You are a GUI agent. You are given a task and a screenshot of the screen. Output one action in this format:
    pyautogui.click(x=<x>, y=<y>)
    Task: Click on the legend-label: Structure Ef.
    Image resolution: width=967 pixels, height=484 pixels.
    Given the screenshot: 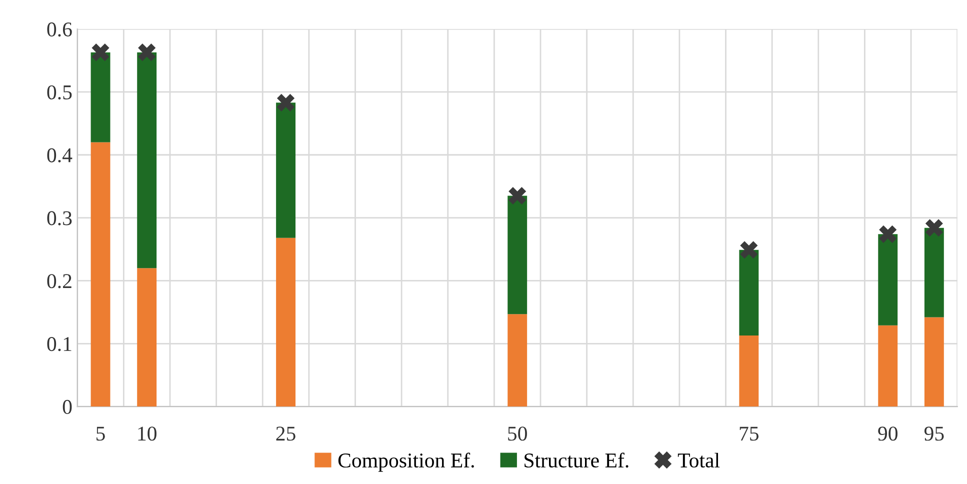 What is the action you would take?
    pyautogui.click(x=576, y=460)
    